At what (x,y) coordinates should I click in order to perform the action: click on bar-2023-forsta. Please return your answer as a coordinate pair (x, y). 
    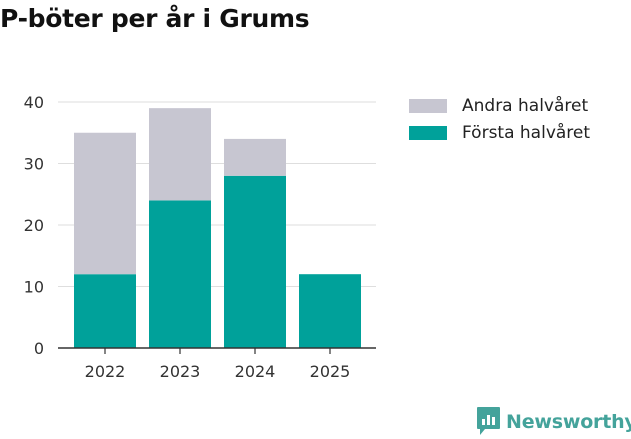
    Looking at the image, I should click on (180, 274).